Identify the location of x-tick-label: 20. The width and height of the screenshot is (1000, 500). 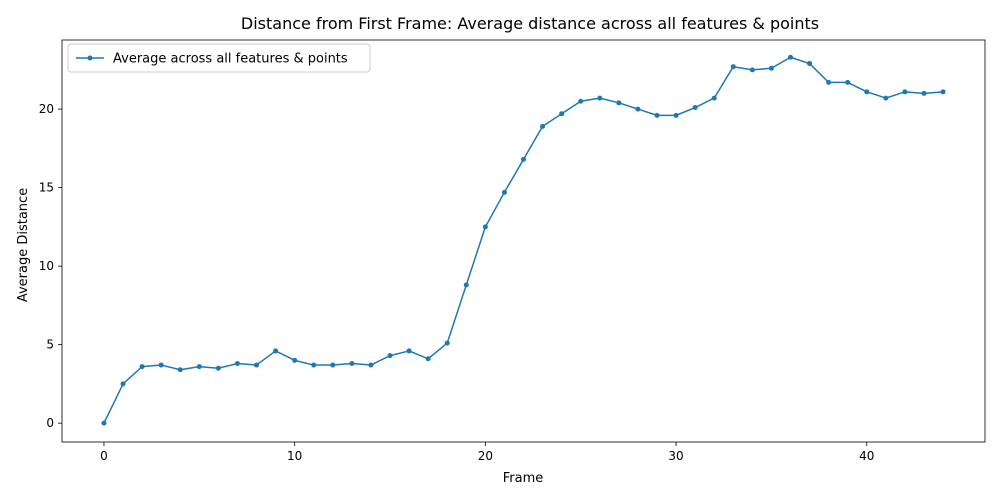
(485, 456).